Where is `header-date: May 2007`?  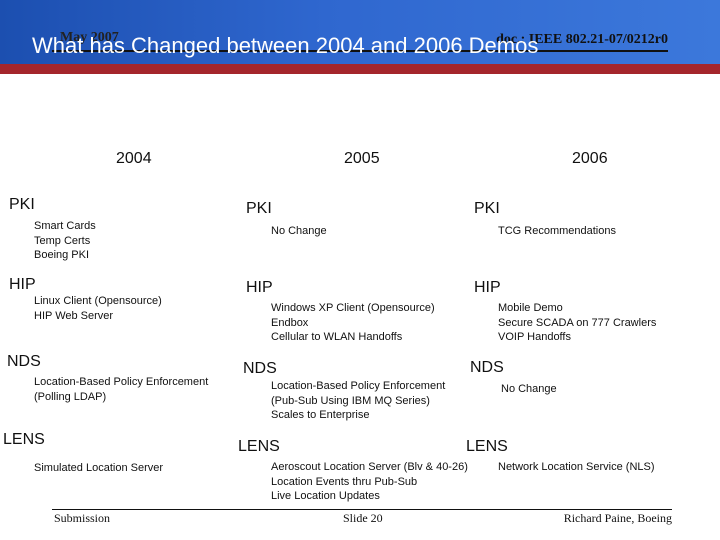 header-date: May 2007 is located at coordinates (89, 37).